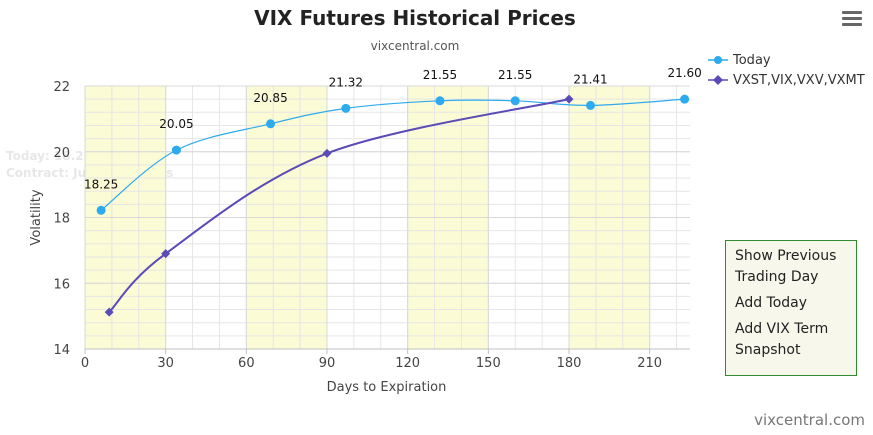 This screenshot has height=435, width=873. I want to click on faded-tooltip-line: Today: 18.22, so click(49, 156).